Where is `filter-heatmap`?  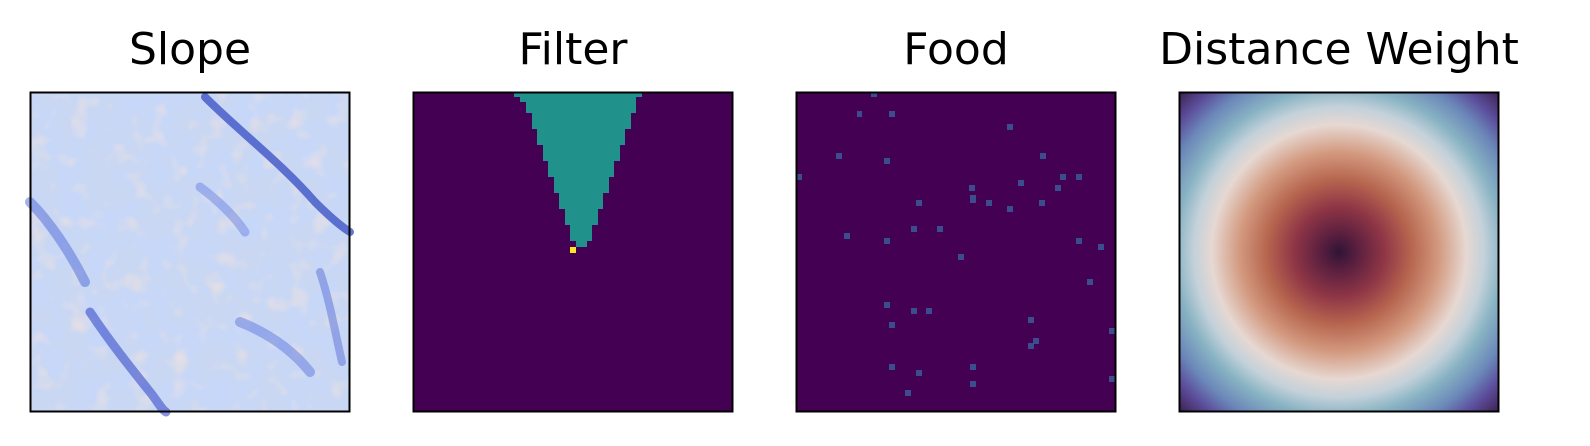 filter-heatmap is located at coordinates (573, 252).